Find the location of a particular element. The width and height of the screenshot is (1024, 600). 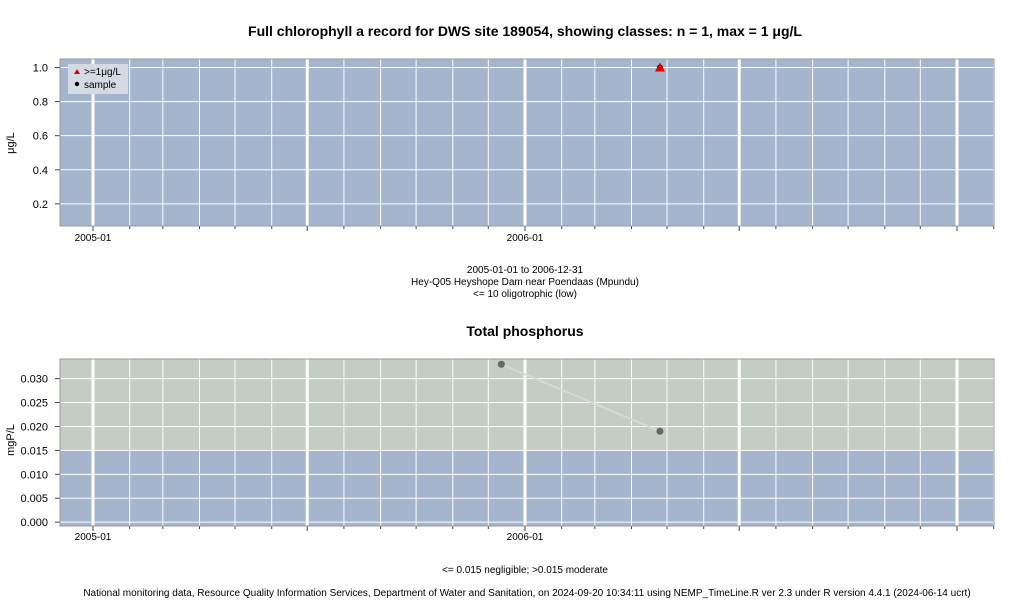

chart2-x-tick-label: 2006-01 is located at coordinates (525, 537).